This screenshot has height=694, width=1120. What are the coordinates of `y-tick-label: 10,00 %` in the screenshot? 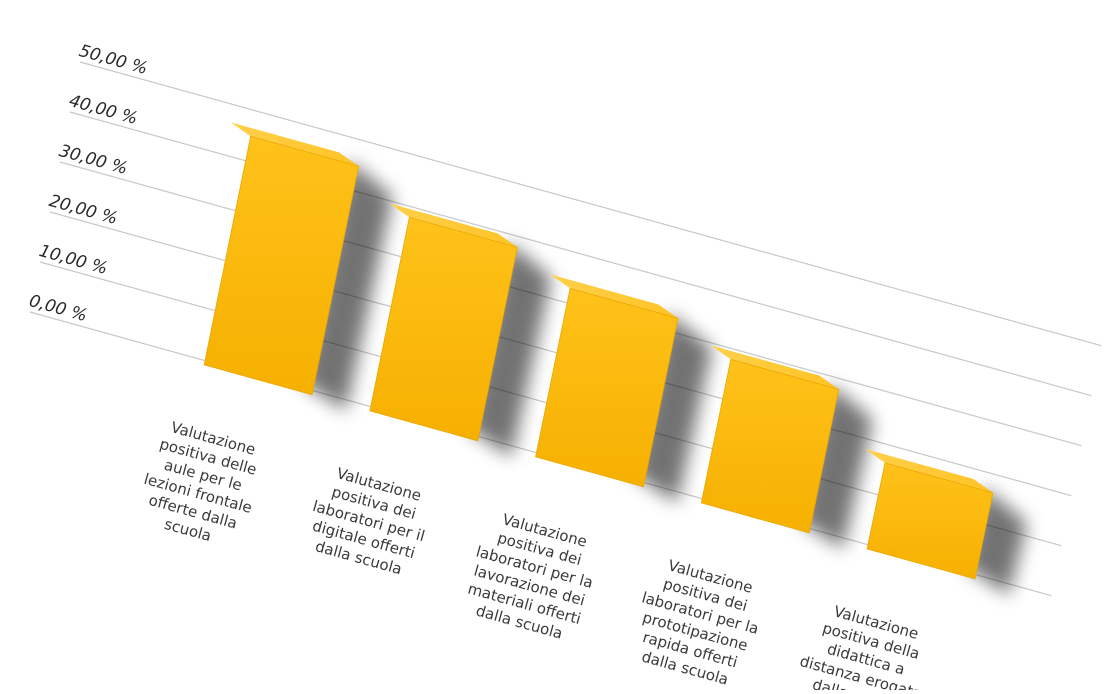 It's located at (73, 260).